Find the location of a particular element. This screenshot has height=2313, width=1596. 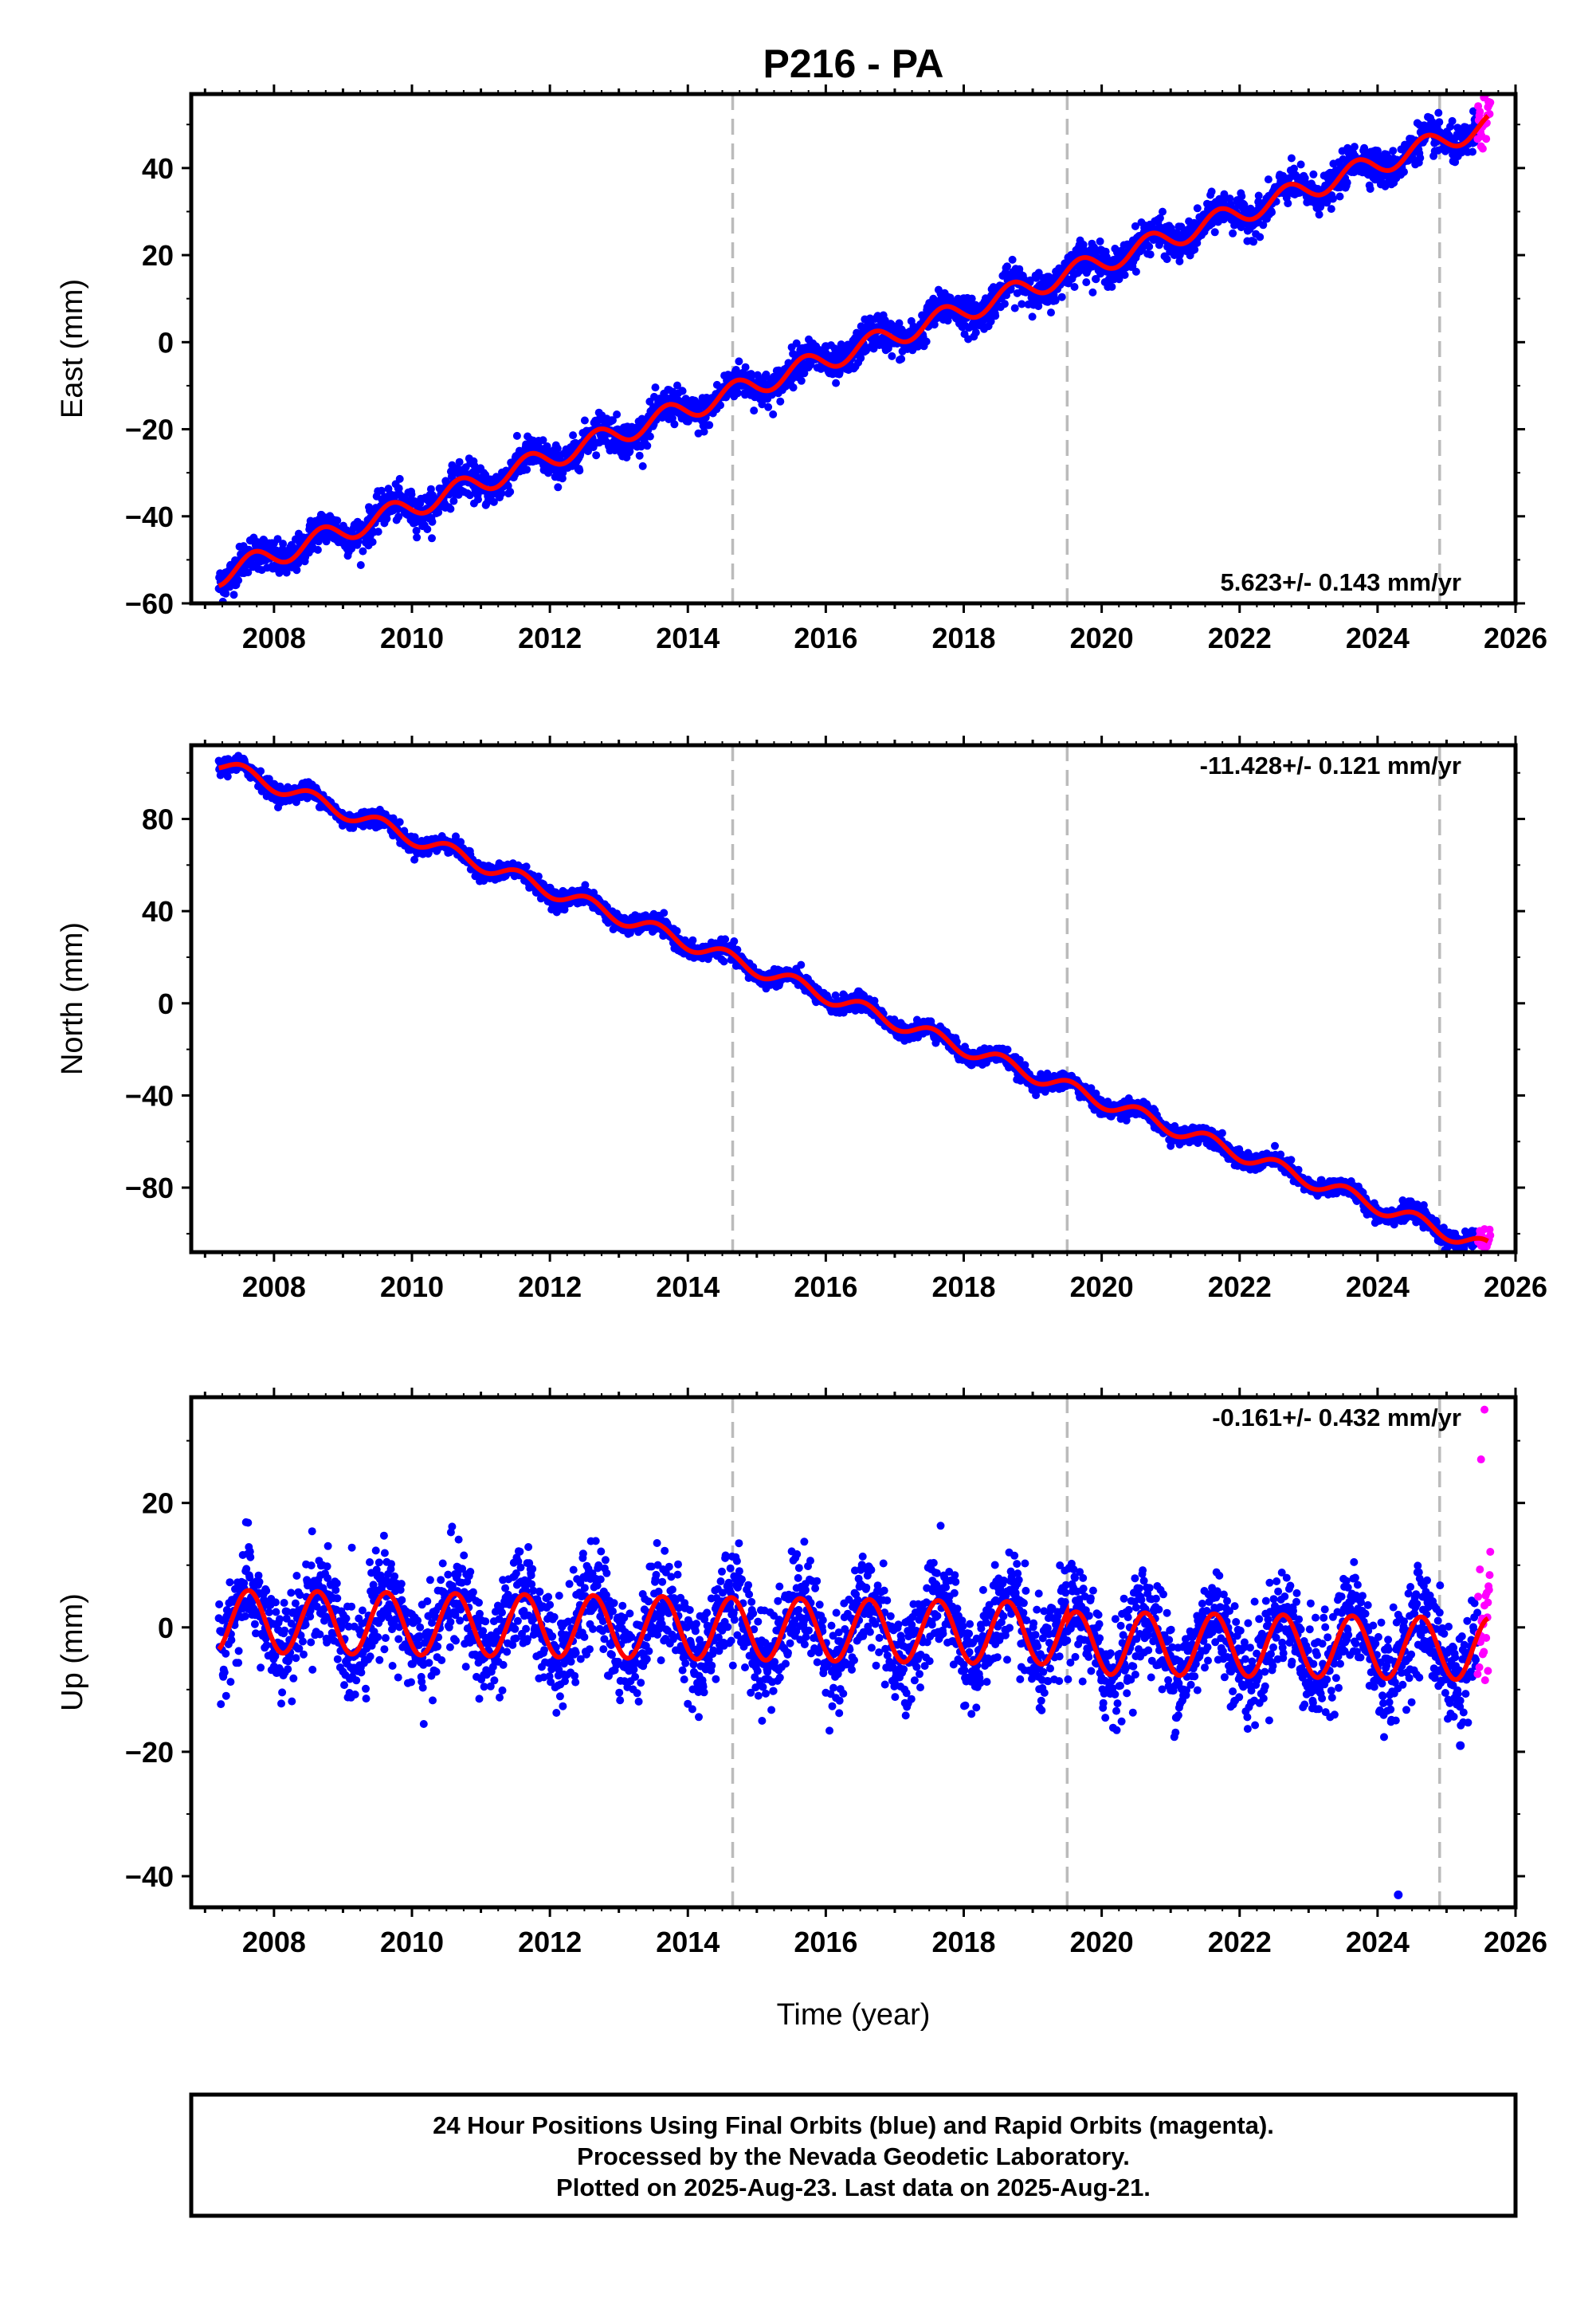

x-tick-label: 2010 is located at coordinates (412, 638).